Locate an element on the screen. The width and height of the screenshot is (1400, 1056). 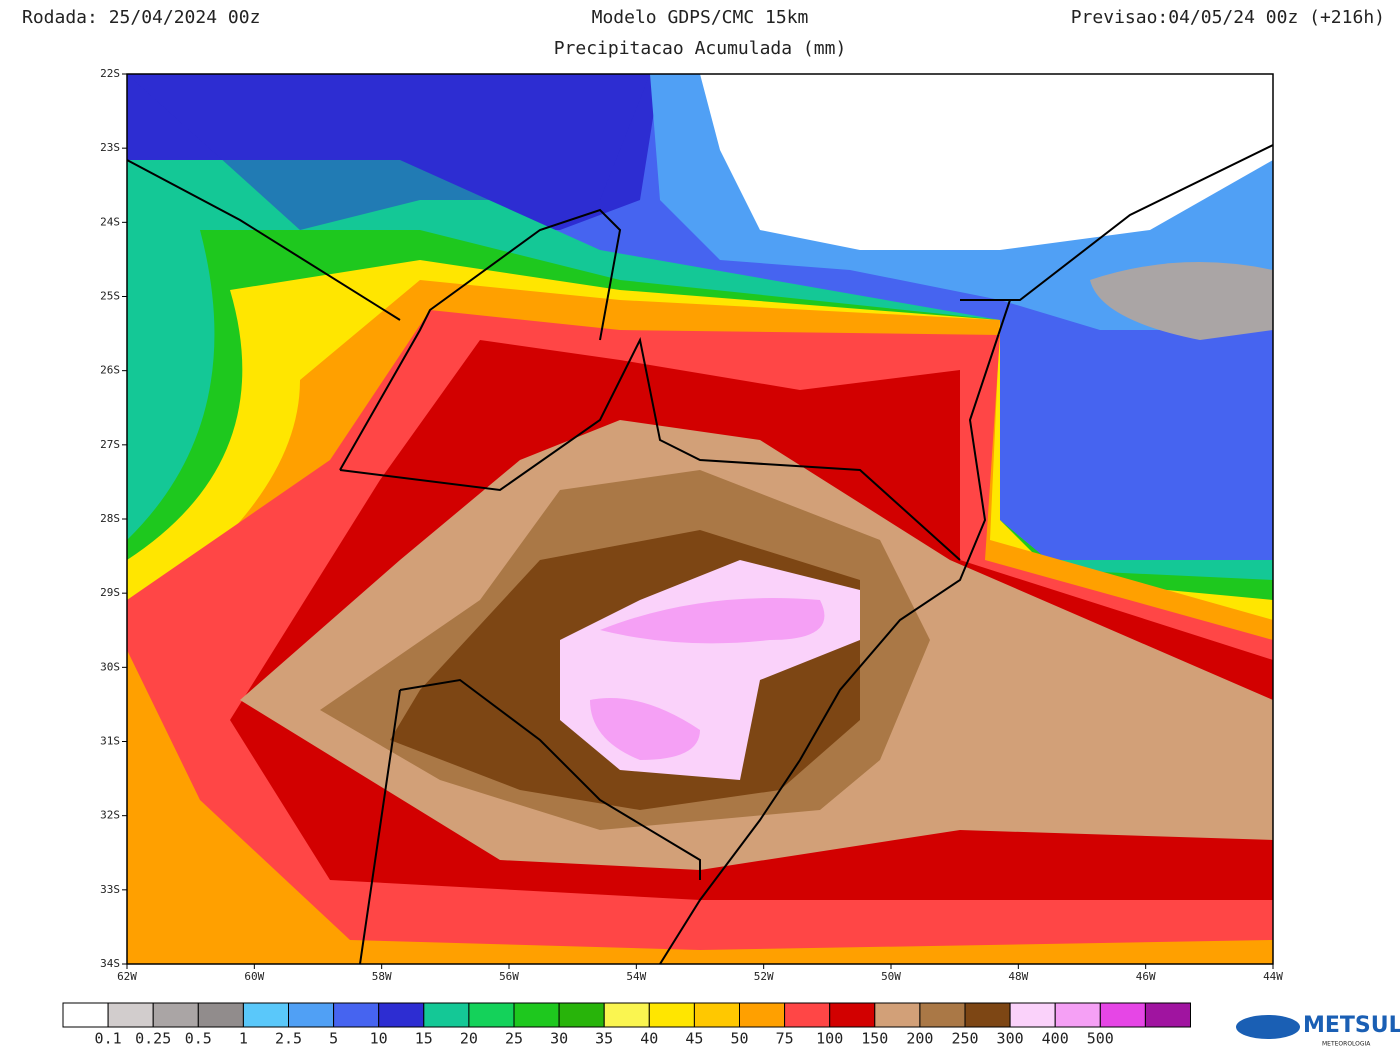
lat-label: 29S is located at coordinates (110, 592).